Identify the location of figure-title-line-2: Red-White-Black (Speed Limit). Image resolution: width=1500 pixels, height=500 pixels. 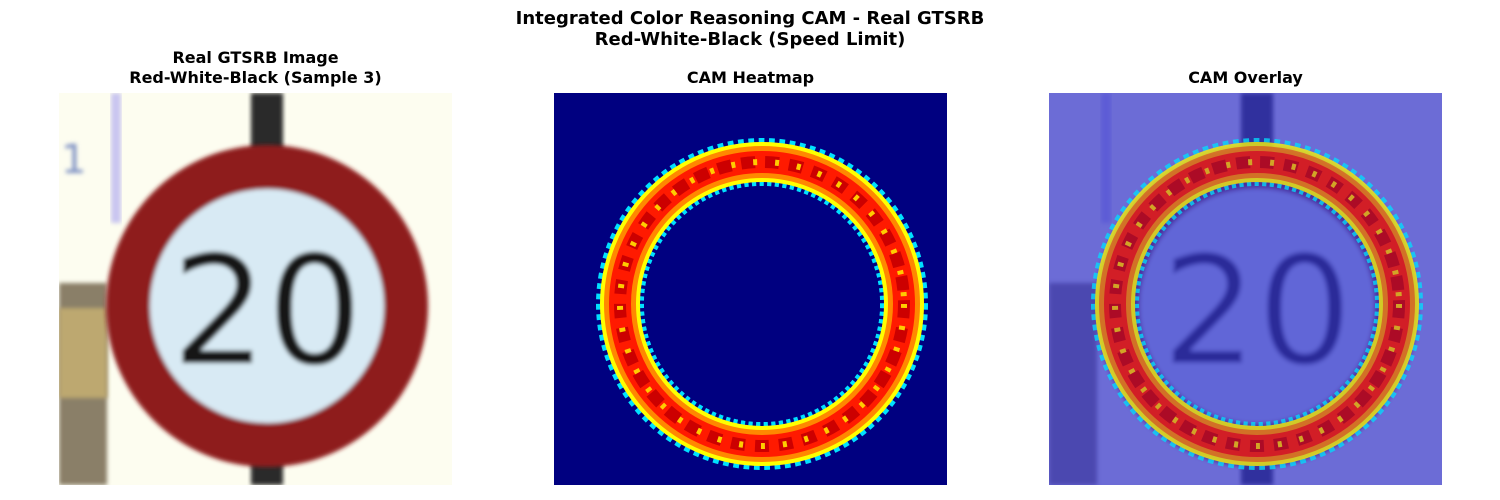
(750, 39).